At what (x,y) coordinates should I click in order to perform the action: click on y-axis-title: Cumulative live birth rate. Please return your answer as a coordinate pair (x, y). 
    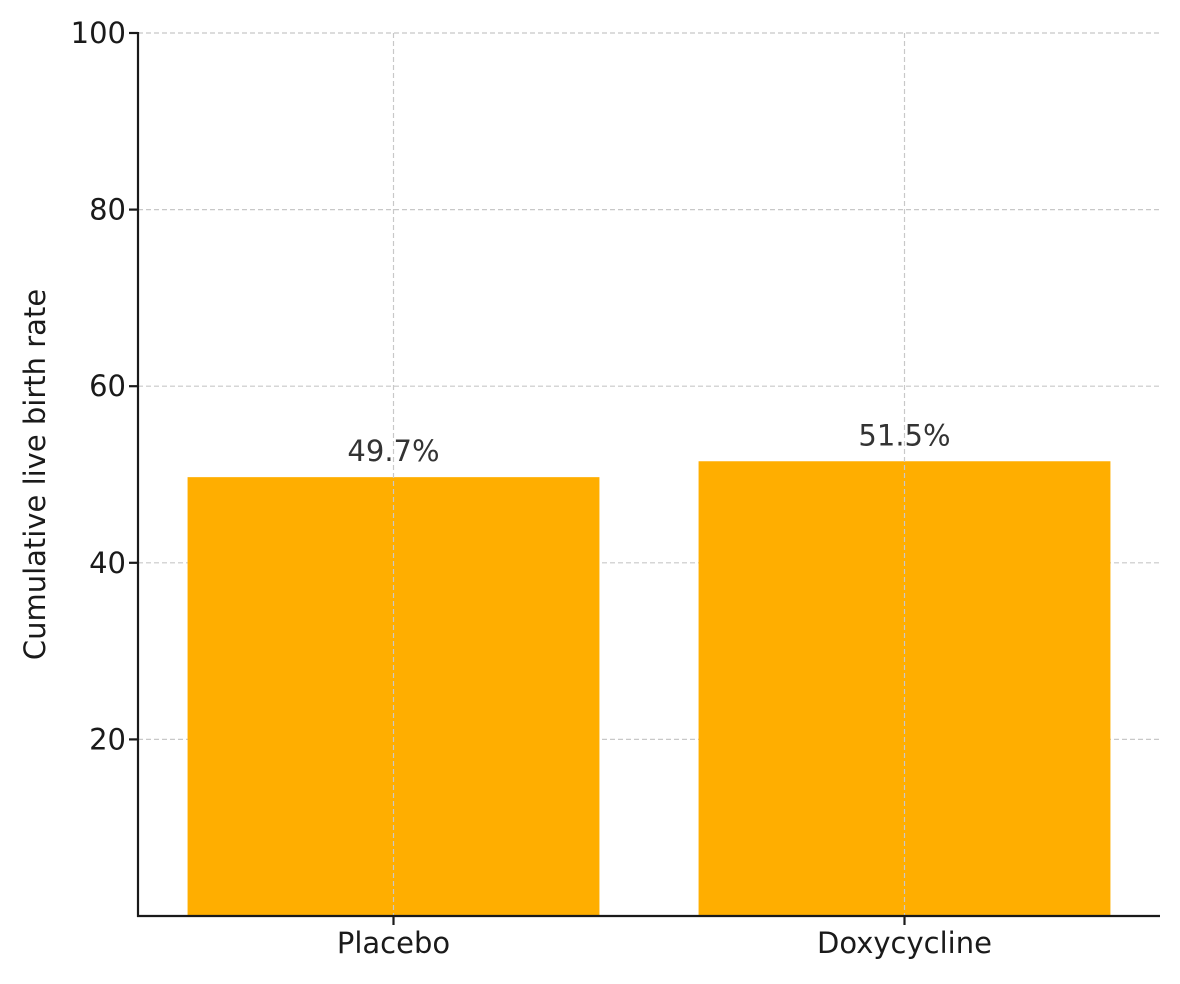
    Looking at the image, I should click on (35, 474).